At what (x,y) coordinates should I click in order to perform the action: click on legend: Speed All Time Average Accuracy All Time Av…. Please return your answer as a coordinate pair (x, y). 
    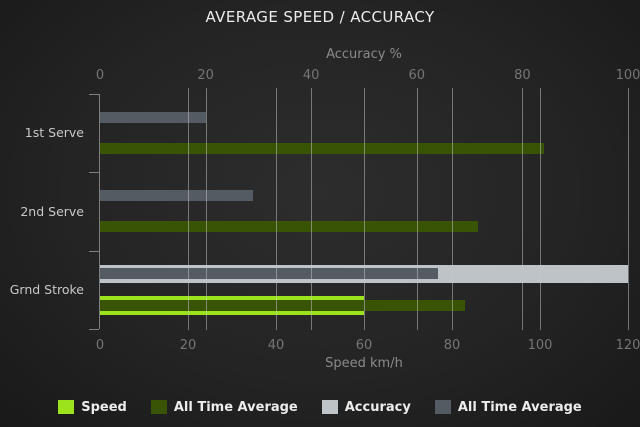
    Looking at the image, I should click on (320, 407).